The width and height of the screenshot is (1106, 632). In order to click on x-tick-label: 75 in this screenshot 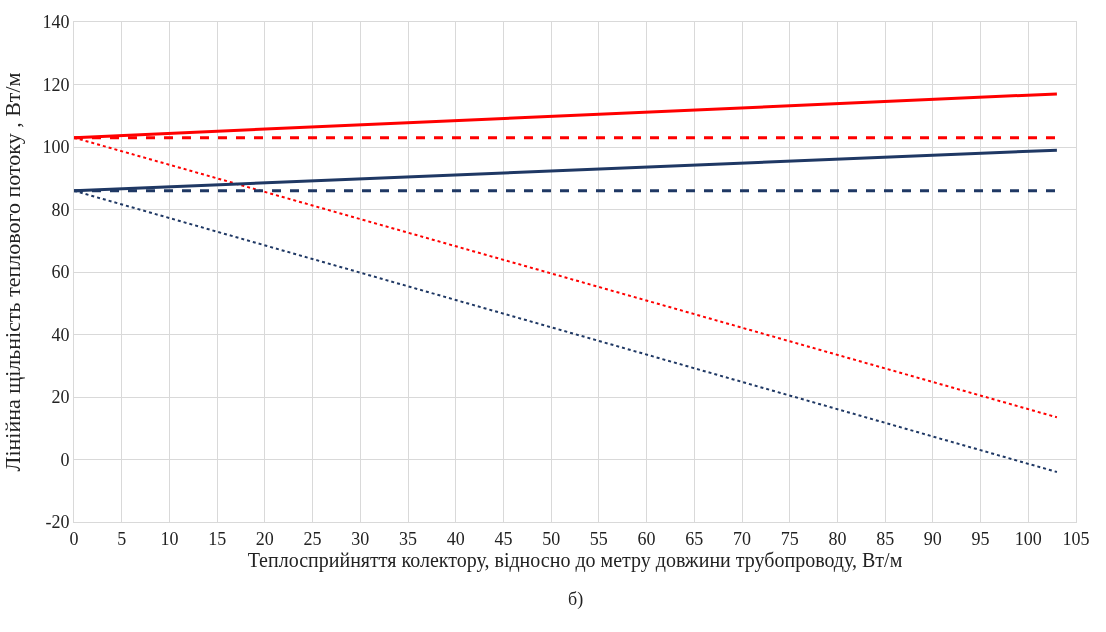, I will do `click(789, 538)`.